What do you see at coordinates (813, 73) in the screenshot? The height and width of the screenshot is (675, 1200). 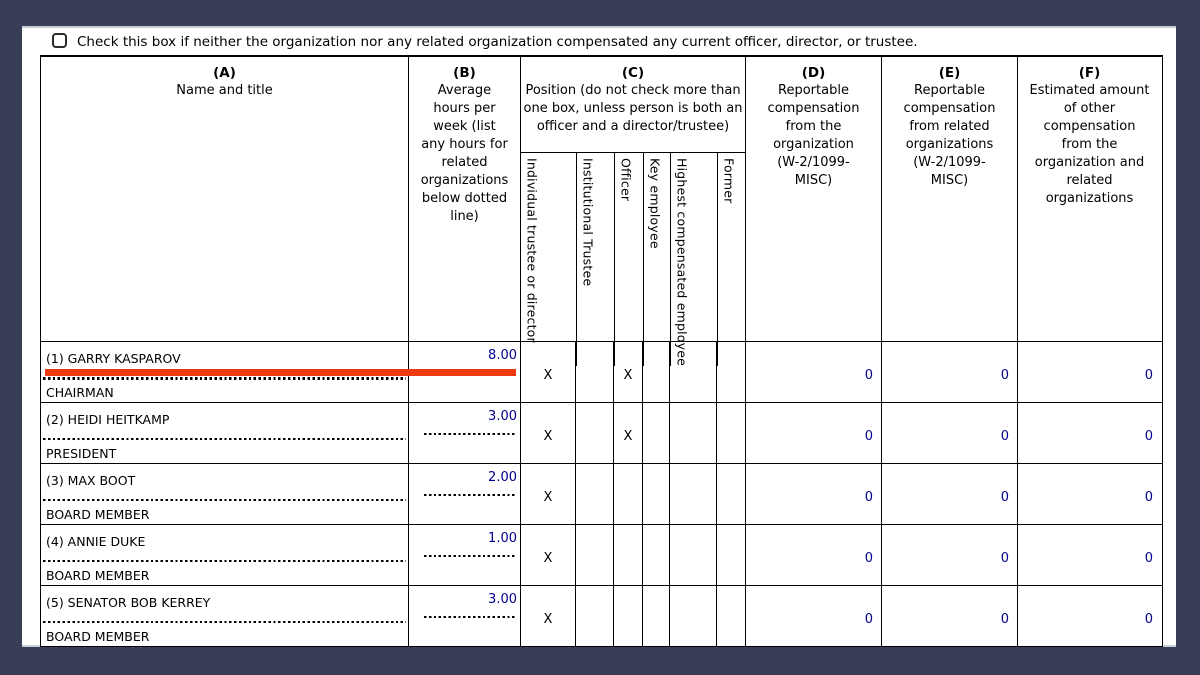 I see `column-letter: (D)` at bounding box center [813, 73].